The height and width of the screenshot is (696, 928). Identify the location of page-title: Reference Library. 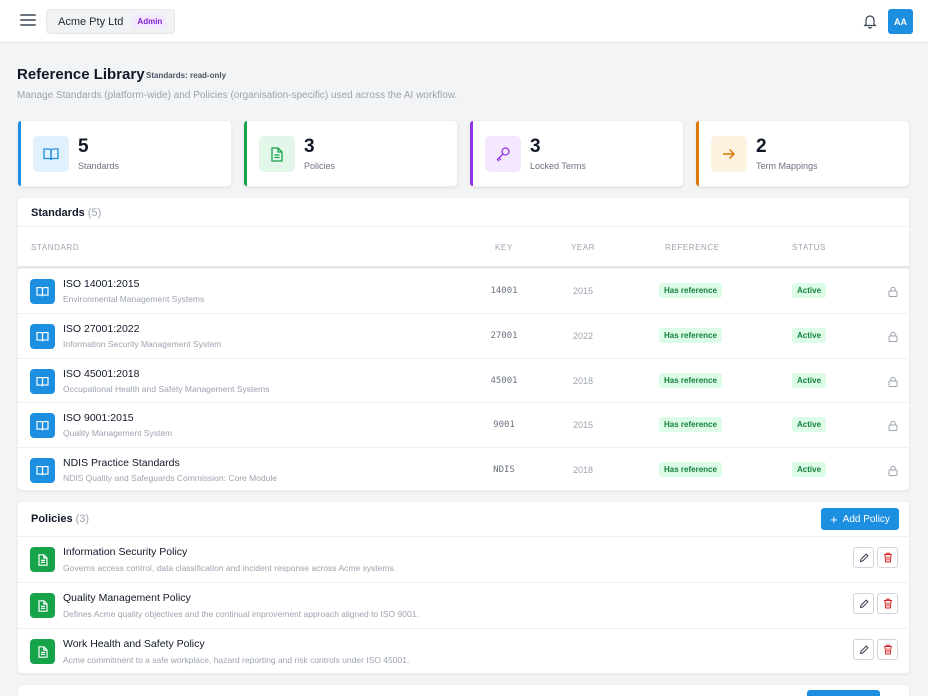
(81, 74).